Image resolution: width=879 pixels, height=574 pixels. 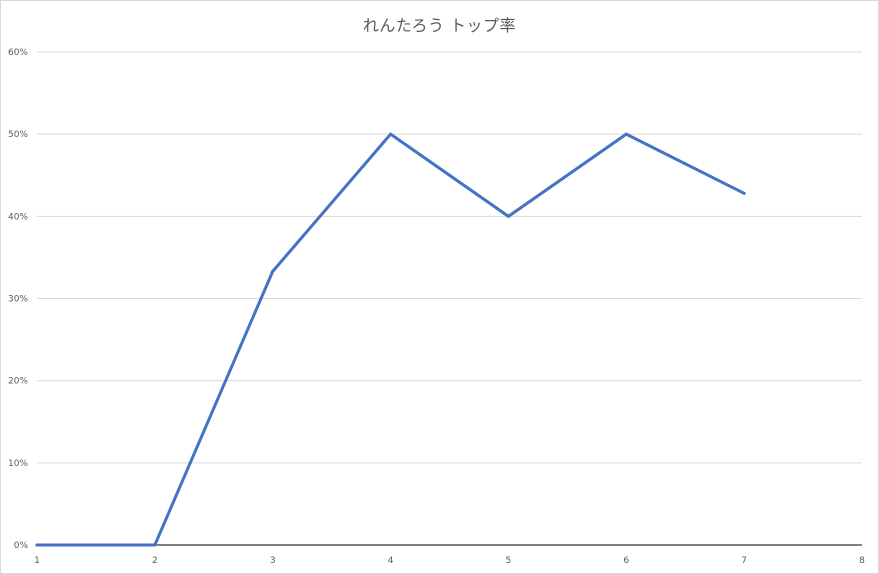 What do you see at coordinates (391, 561) in the screenshot?
I see `x-tick-label: 4` at bounding box center [391, 561].